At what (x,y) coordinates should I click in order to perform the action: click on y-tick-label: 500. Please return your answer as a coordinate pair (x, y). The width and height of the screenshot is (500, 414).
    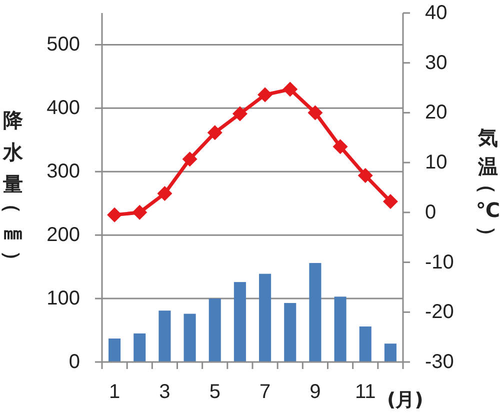
    Looking at the image, I should click on (63, 45).